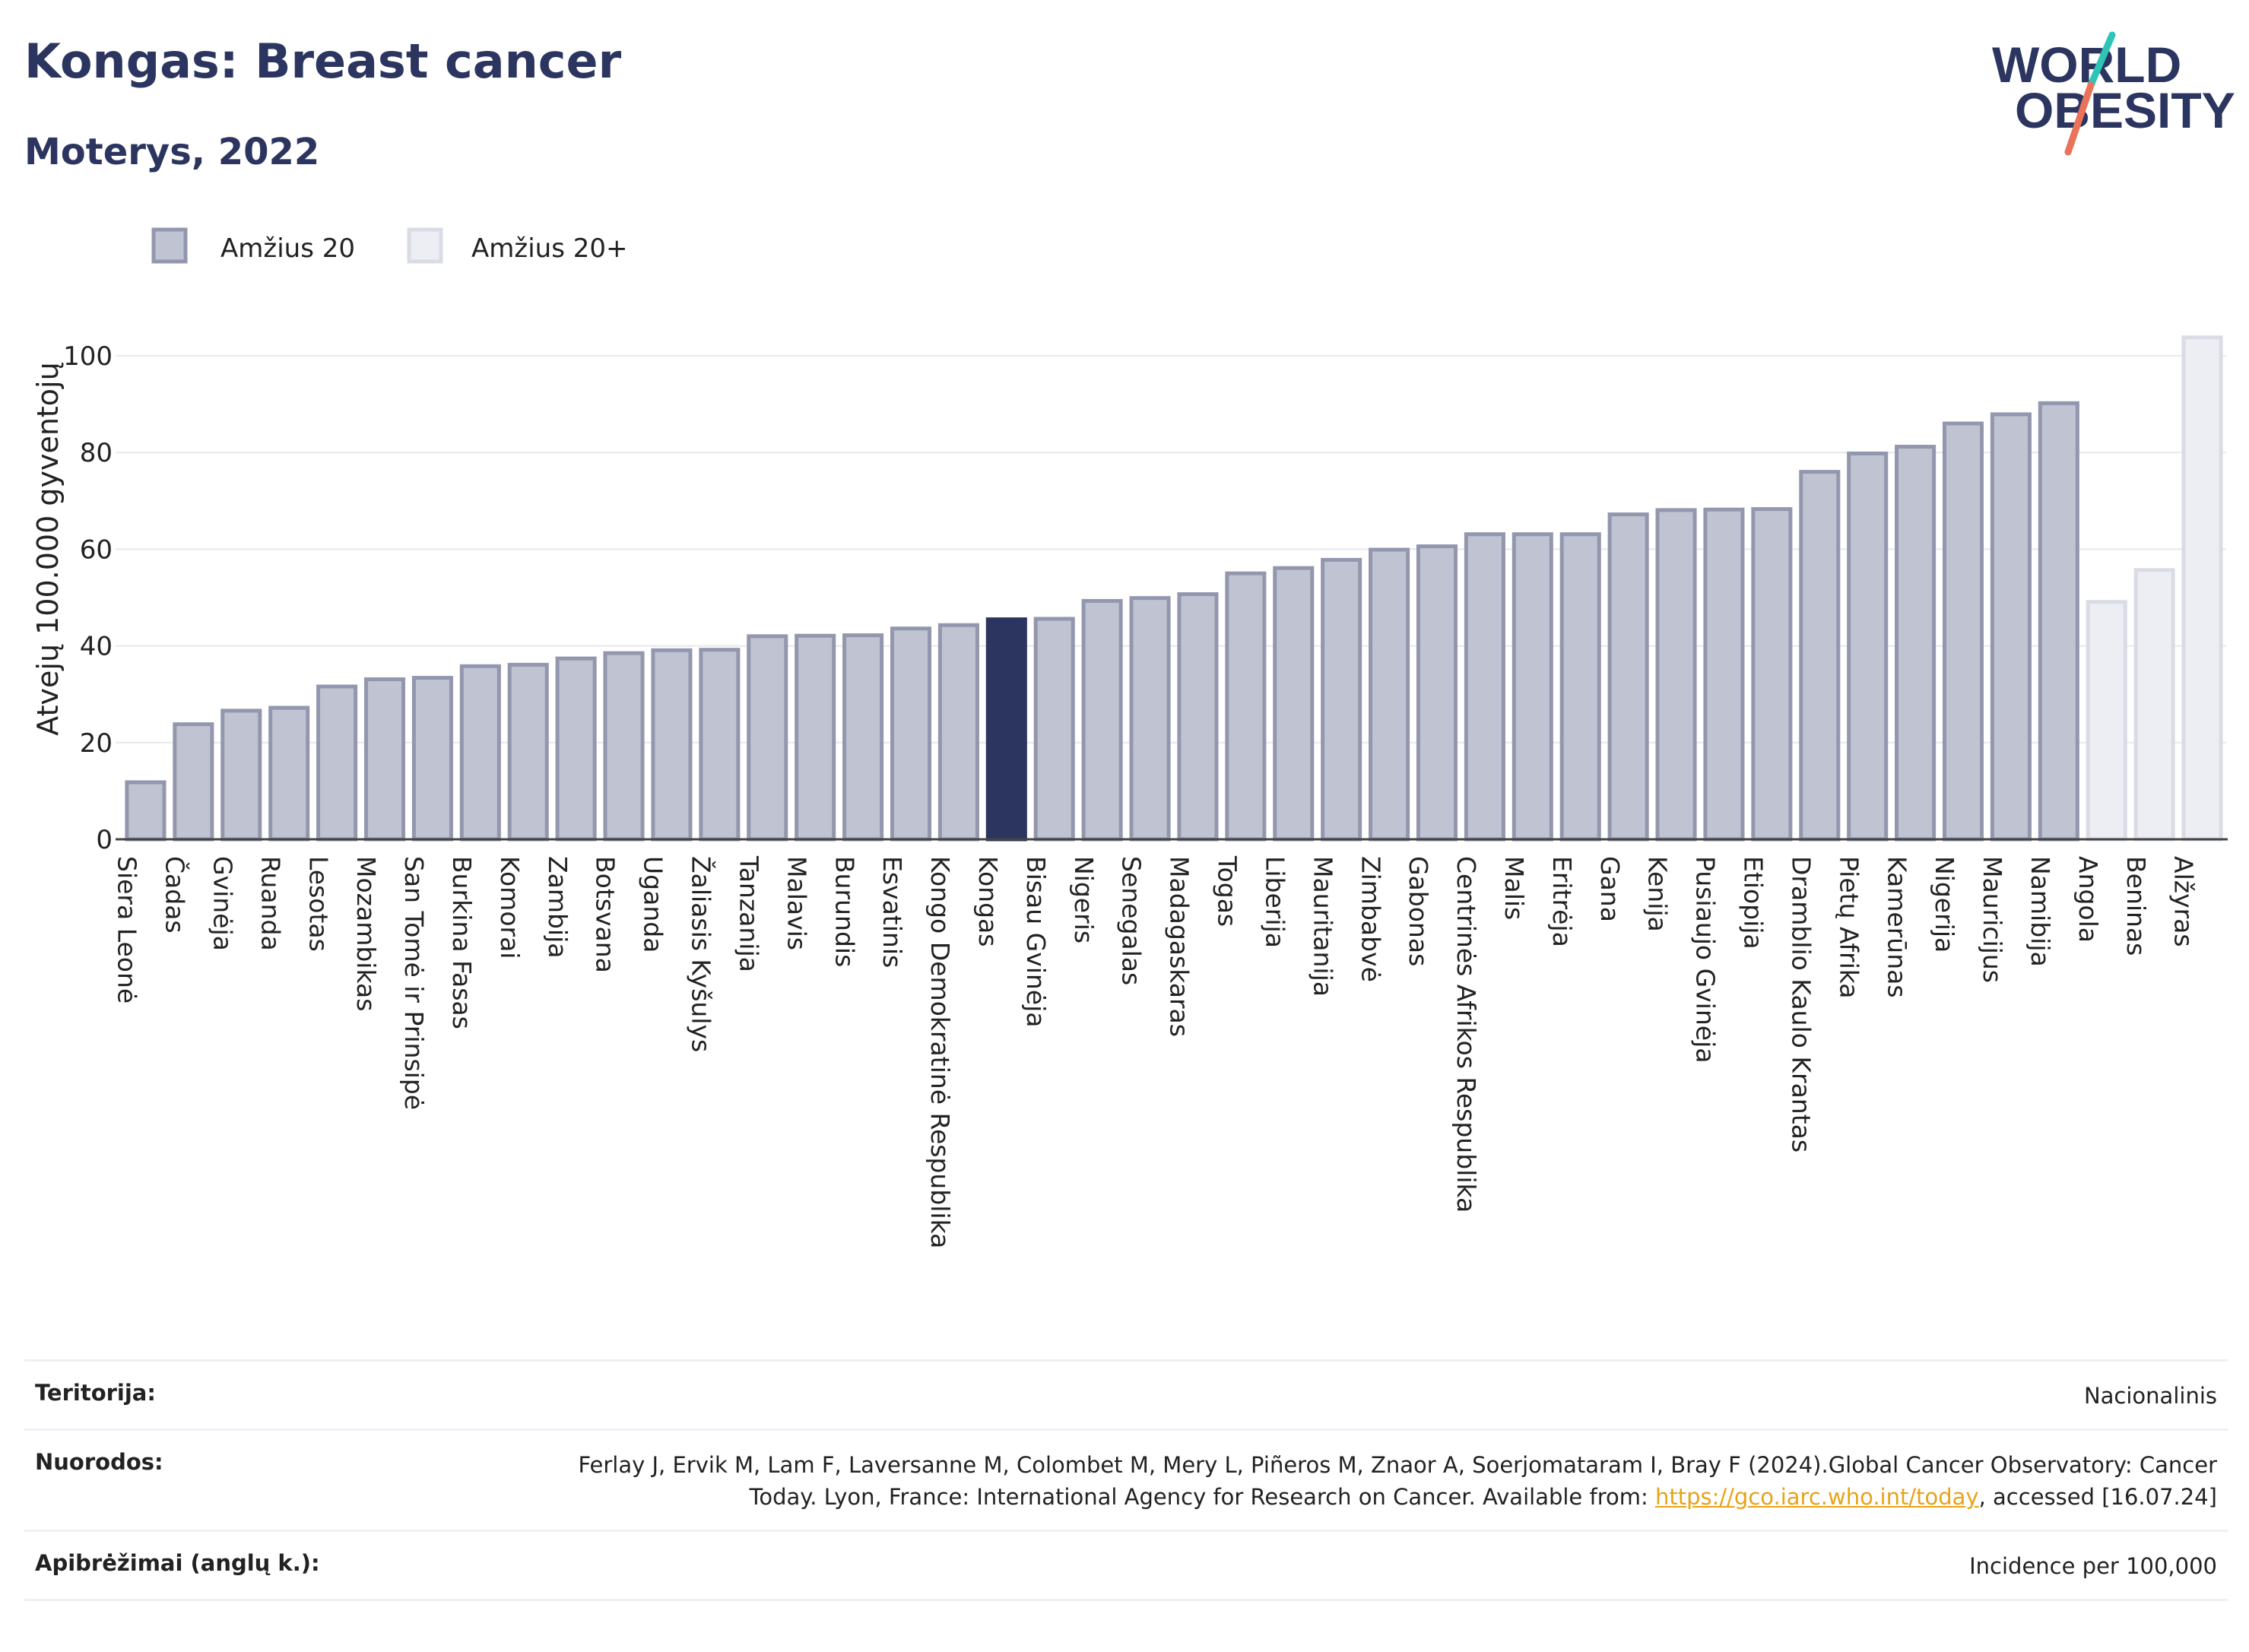 The width and height of the screenshot is (2249, 1652). What do you see at coordinates (1179, 946) in the screenshot?
I see `x-tick-label: Madagaskaras` at bounding box center [1179, 946].